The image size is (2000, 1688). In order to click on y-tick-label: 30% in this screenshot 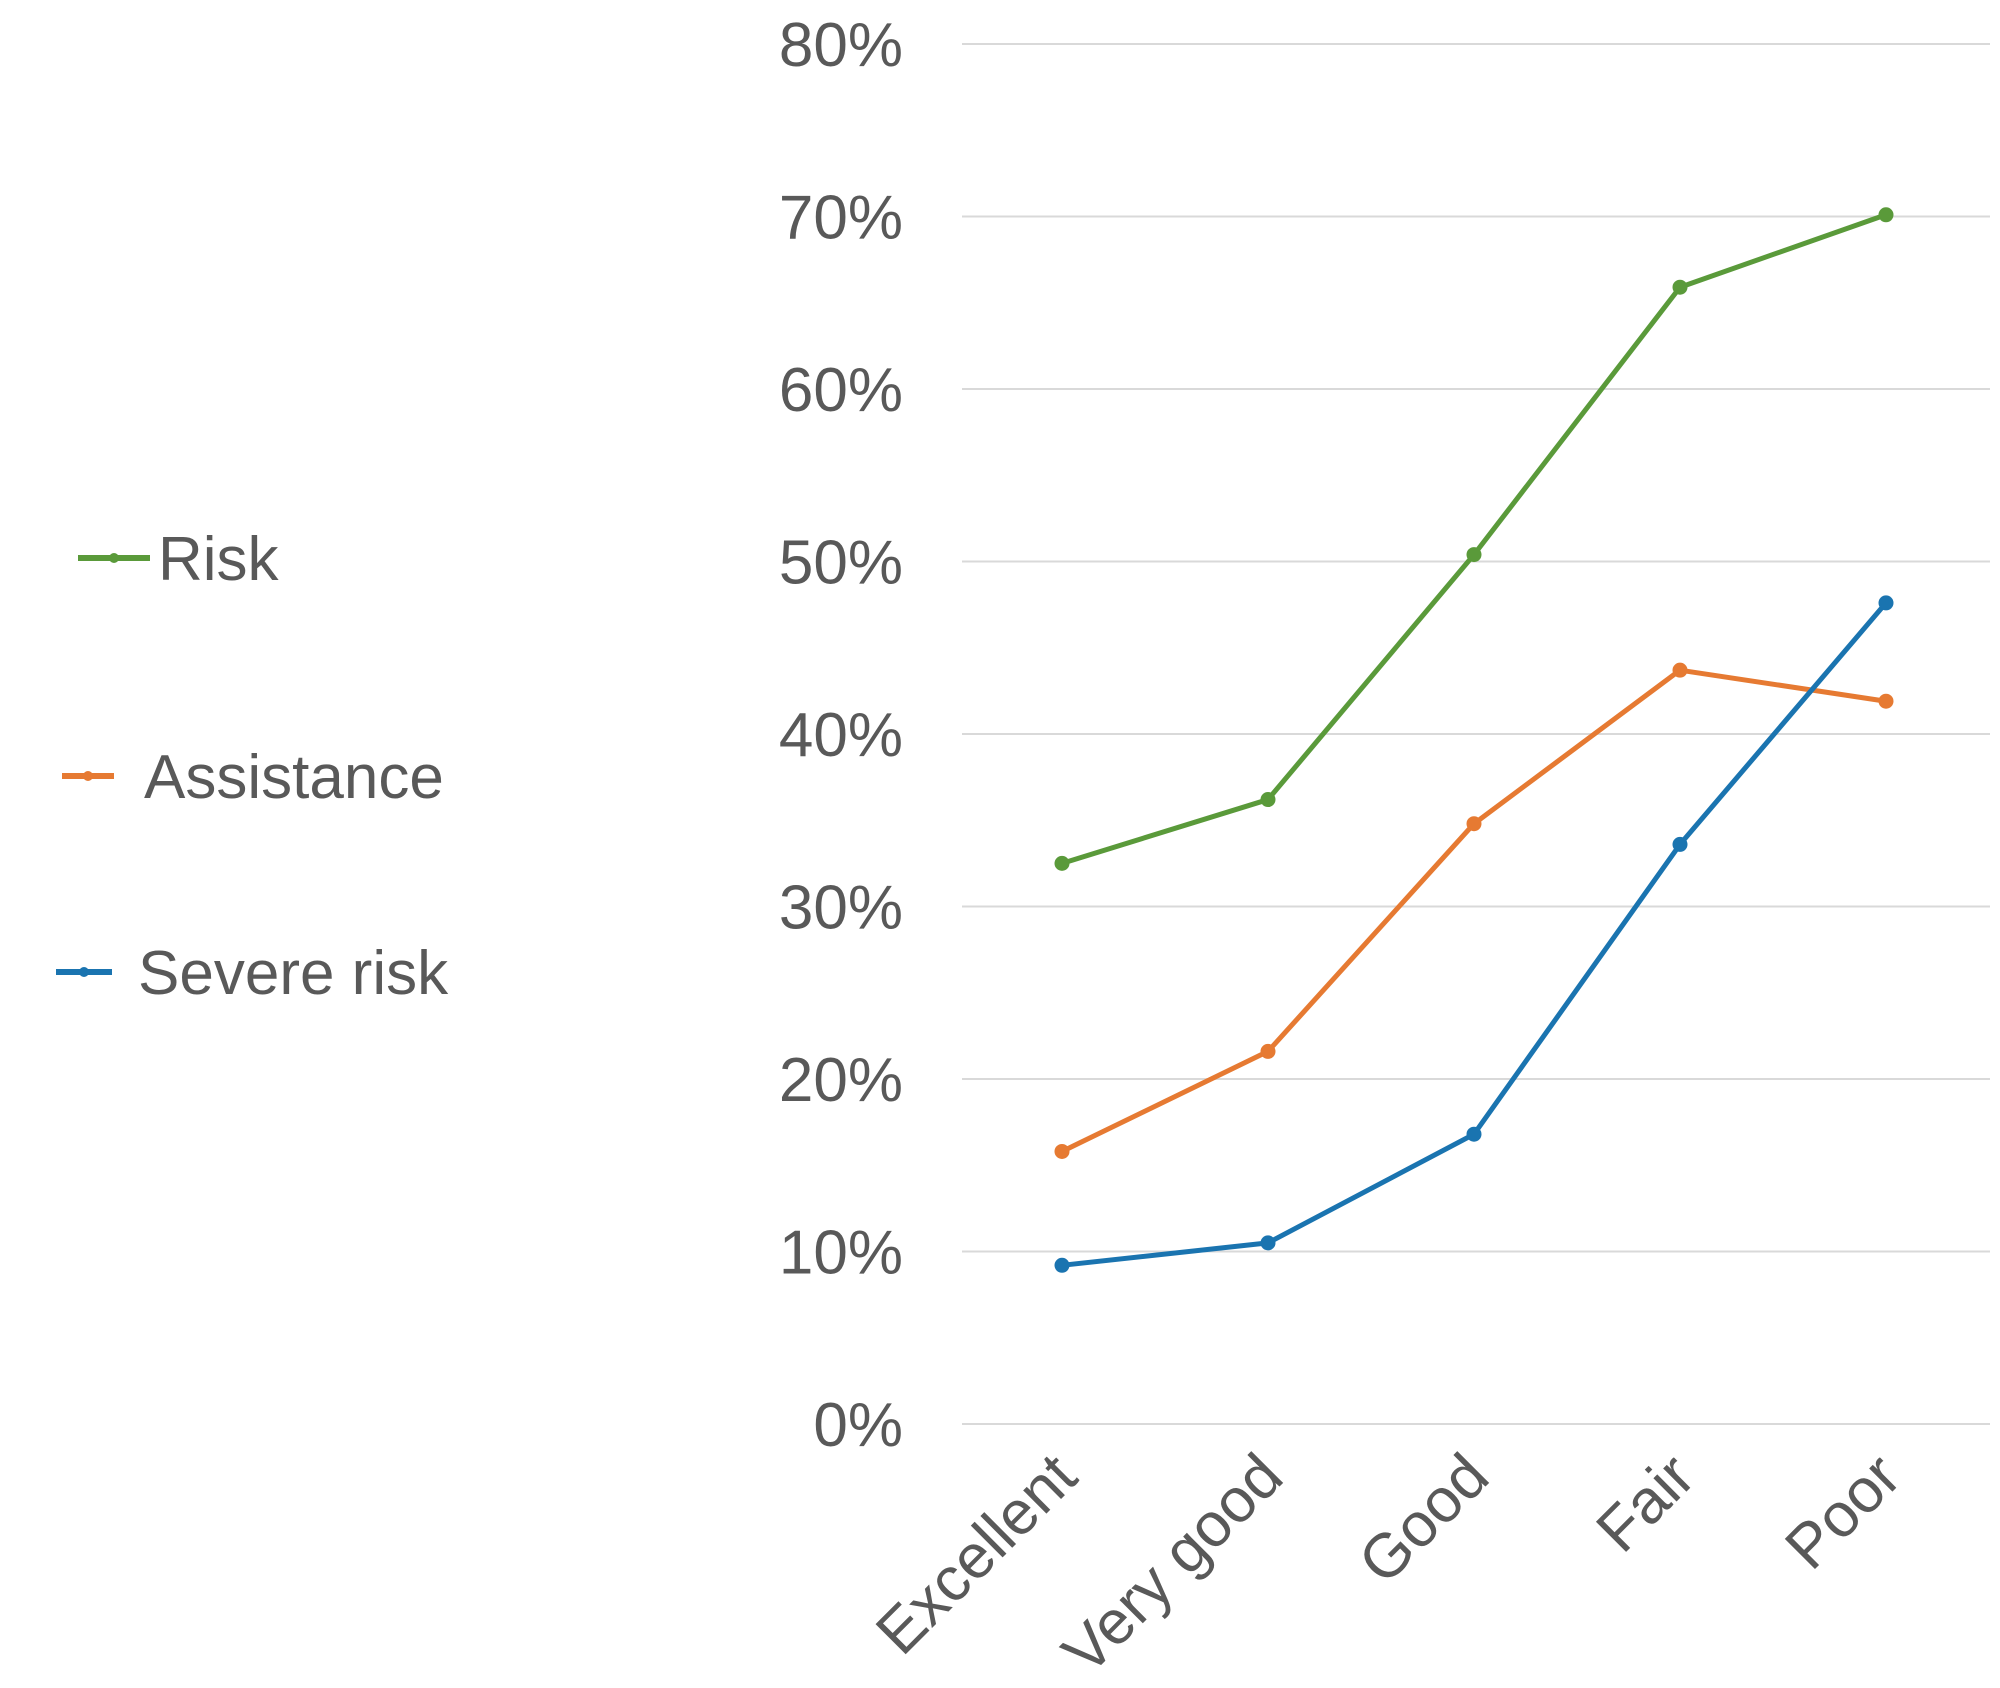, I will do `click(841, 908)`.